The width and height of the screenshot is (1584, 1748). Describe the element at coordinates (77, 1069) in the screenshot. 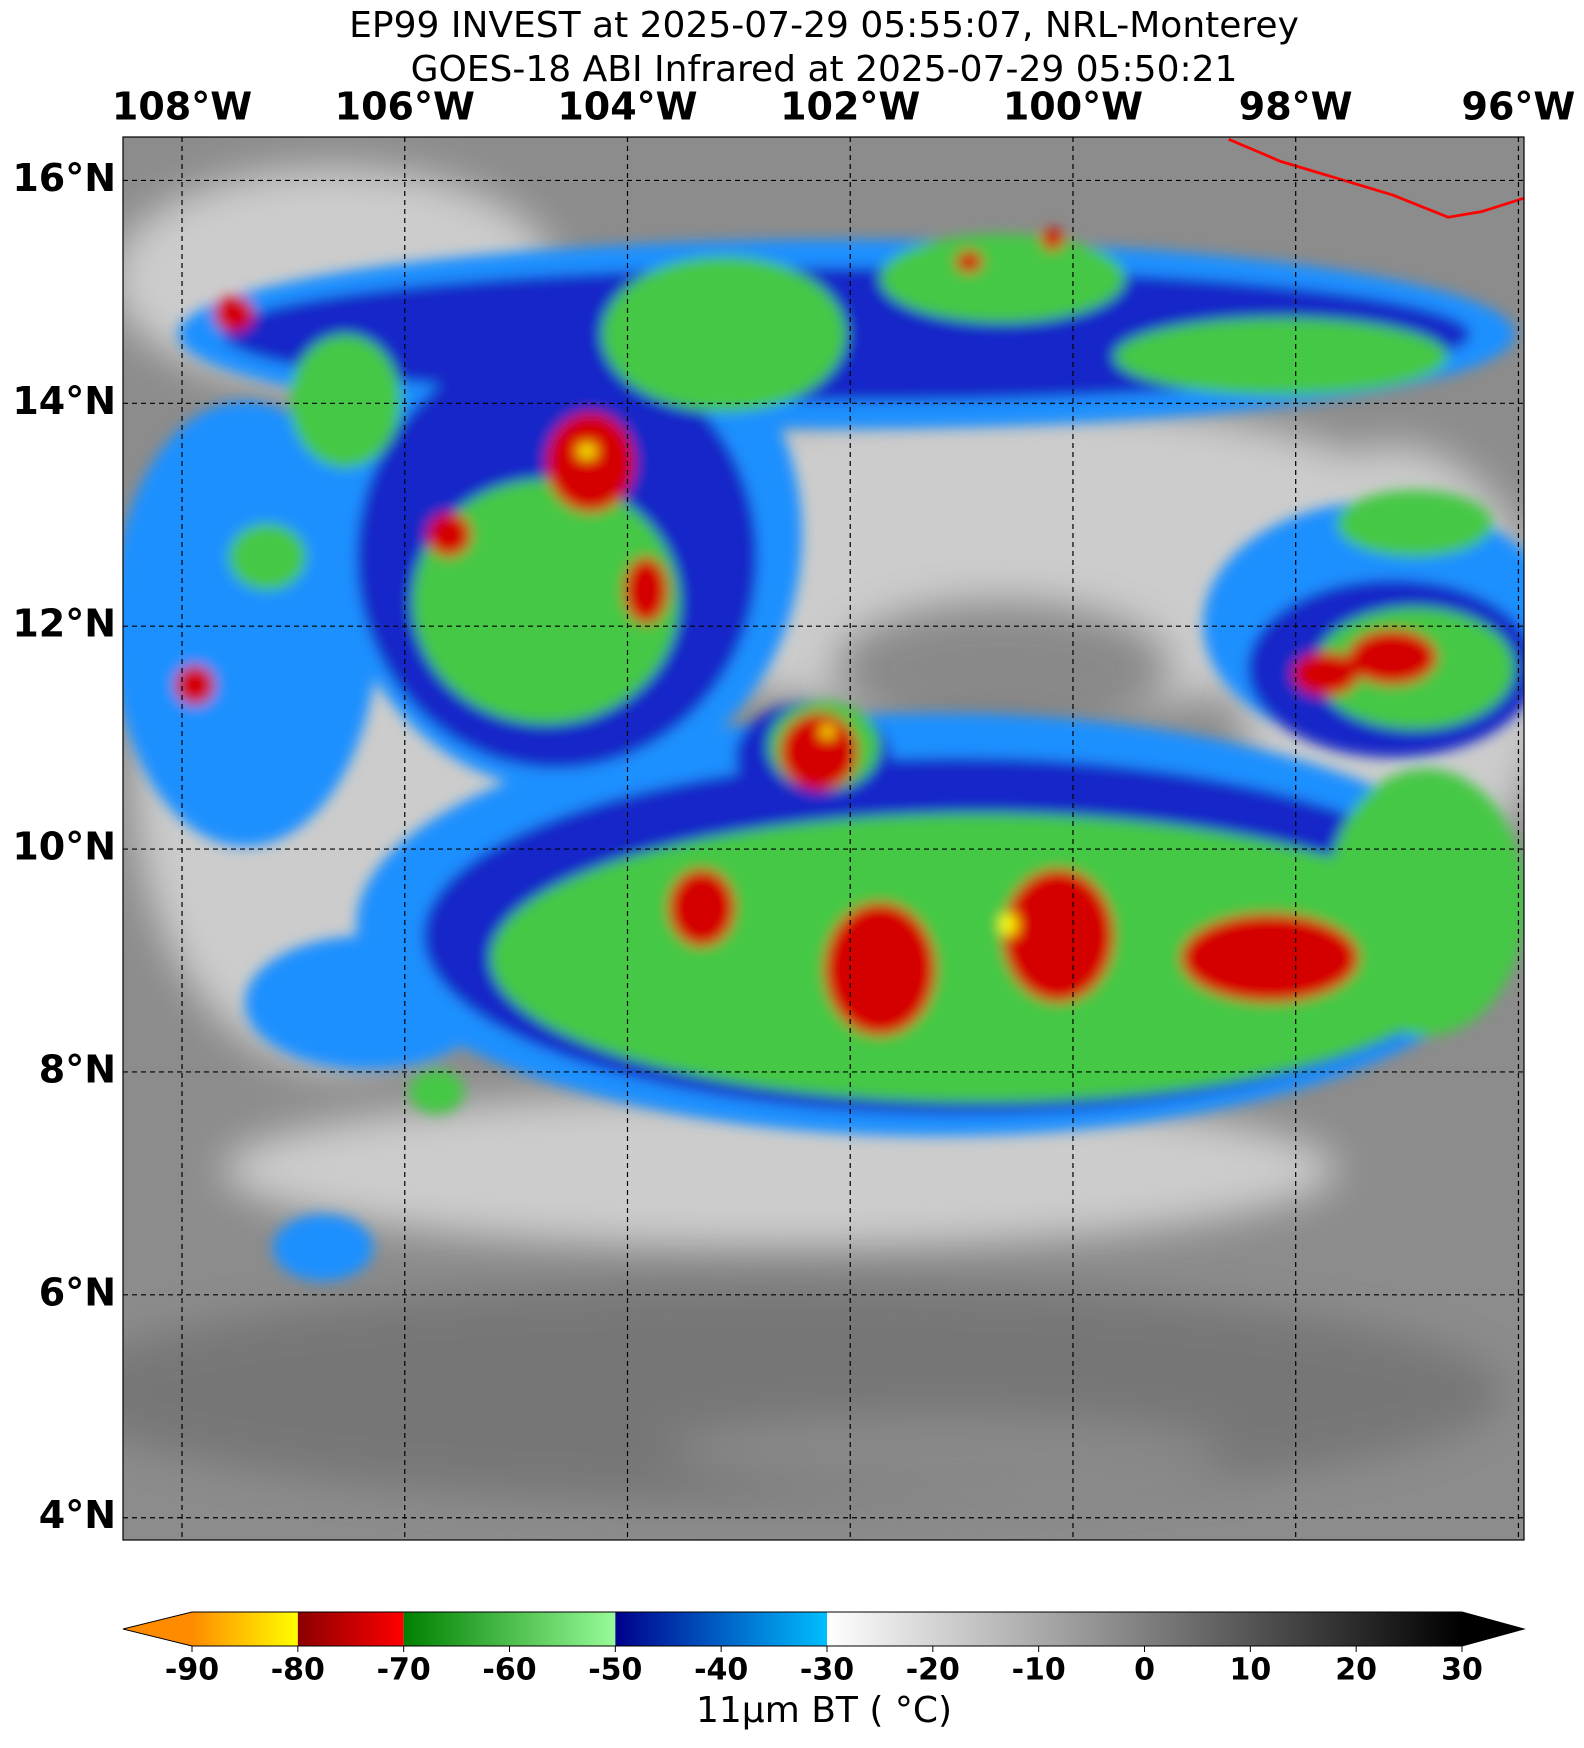

I see `y-tick-label: 8°N` at that location.